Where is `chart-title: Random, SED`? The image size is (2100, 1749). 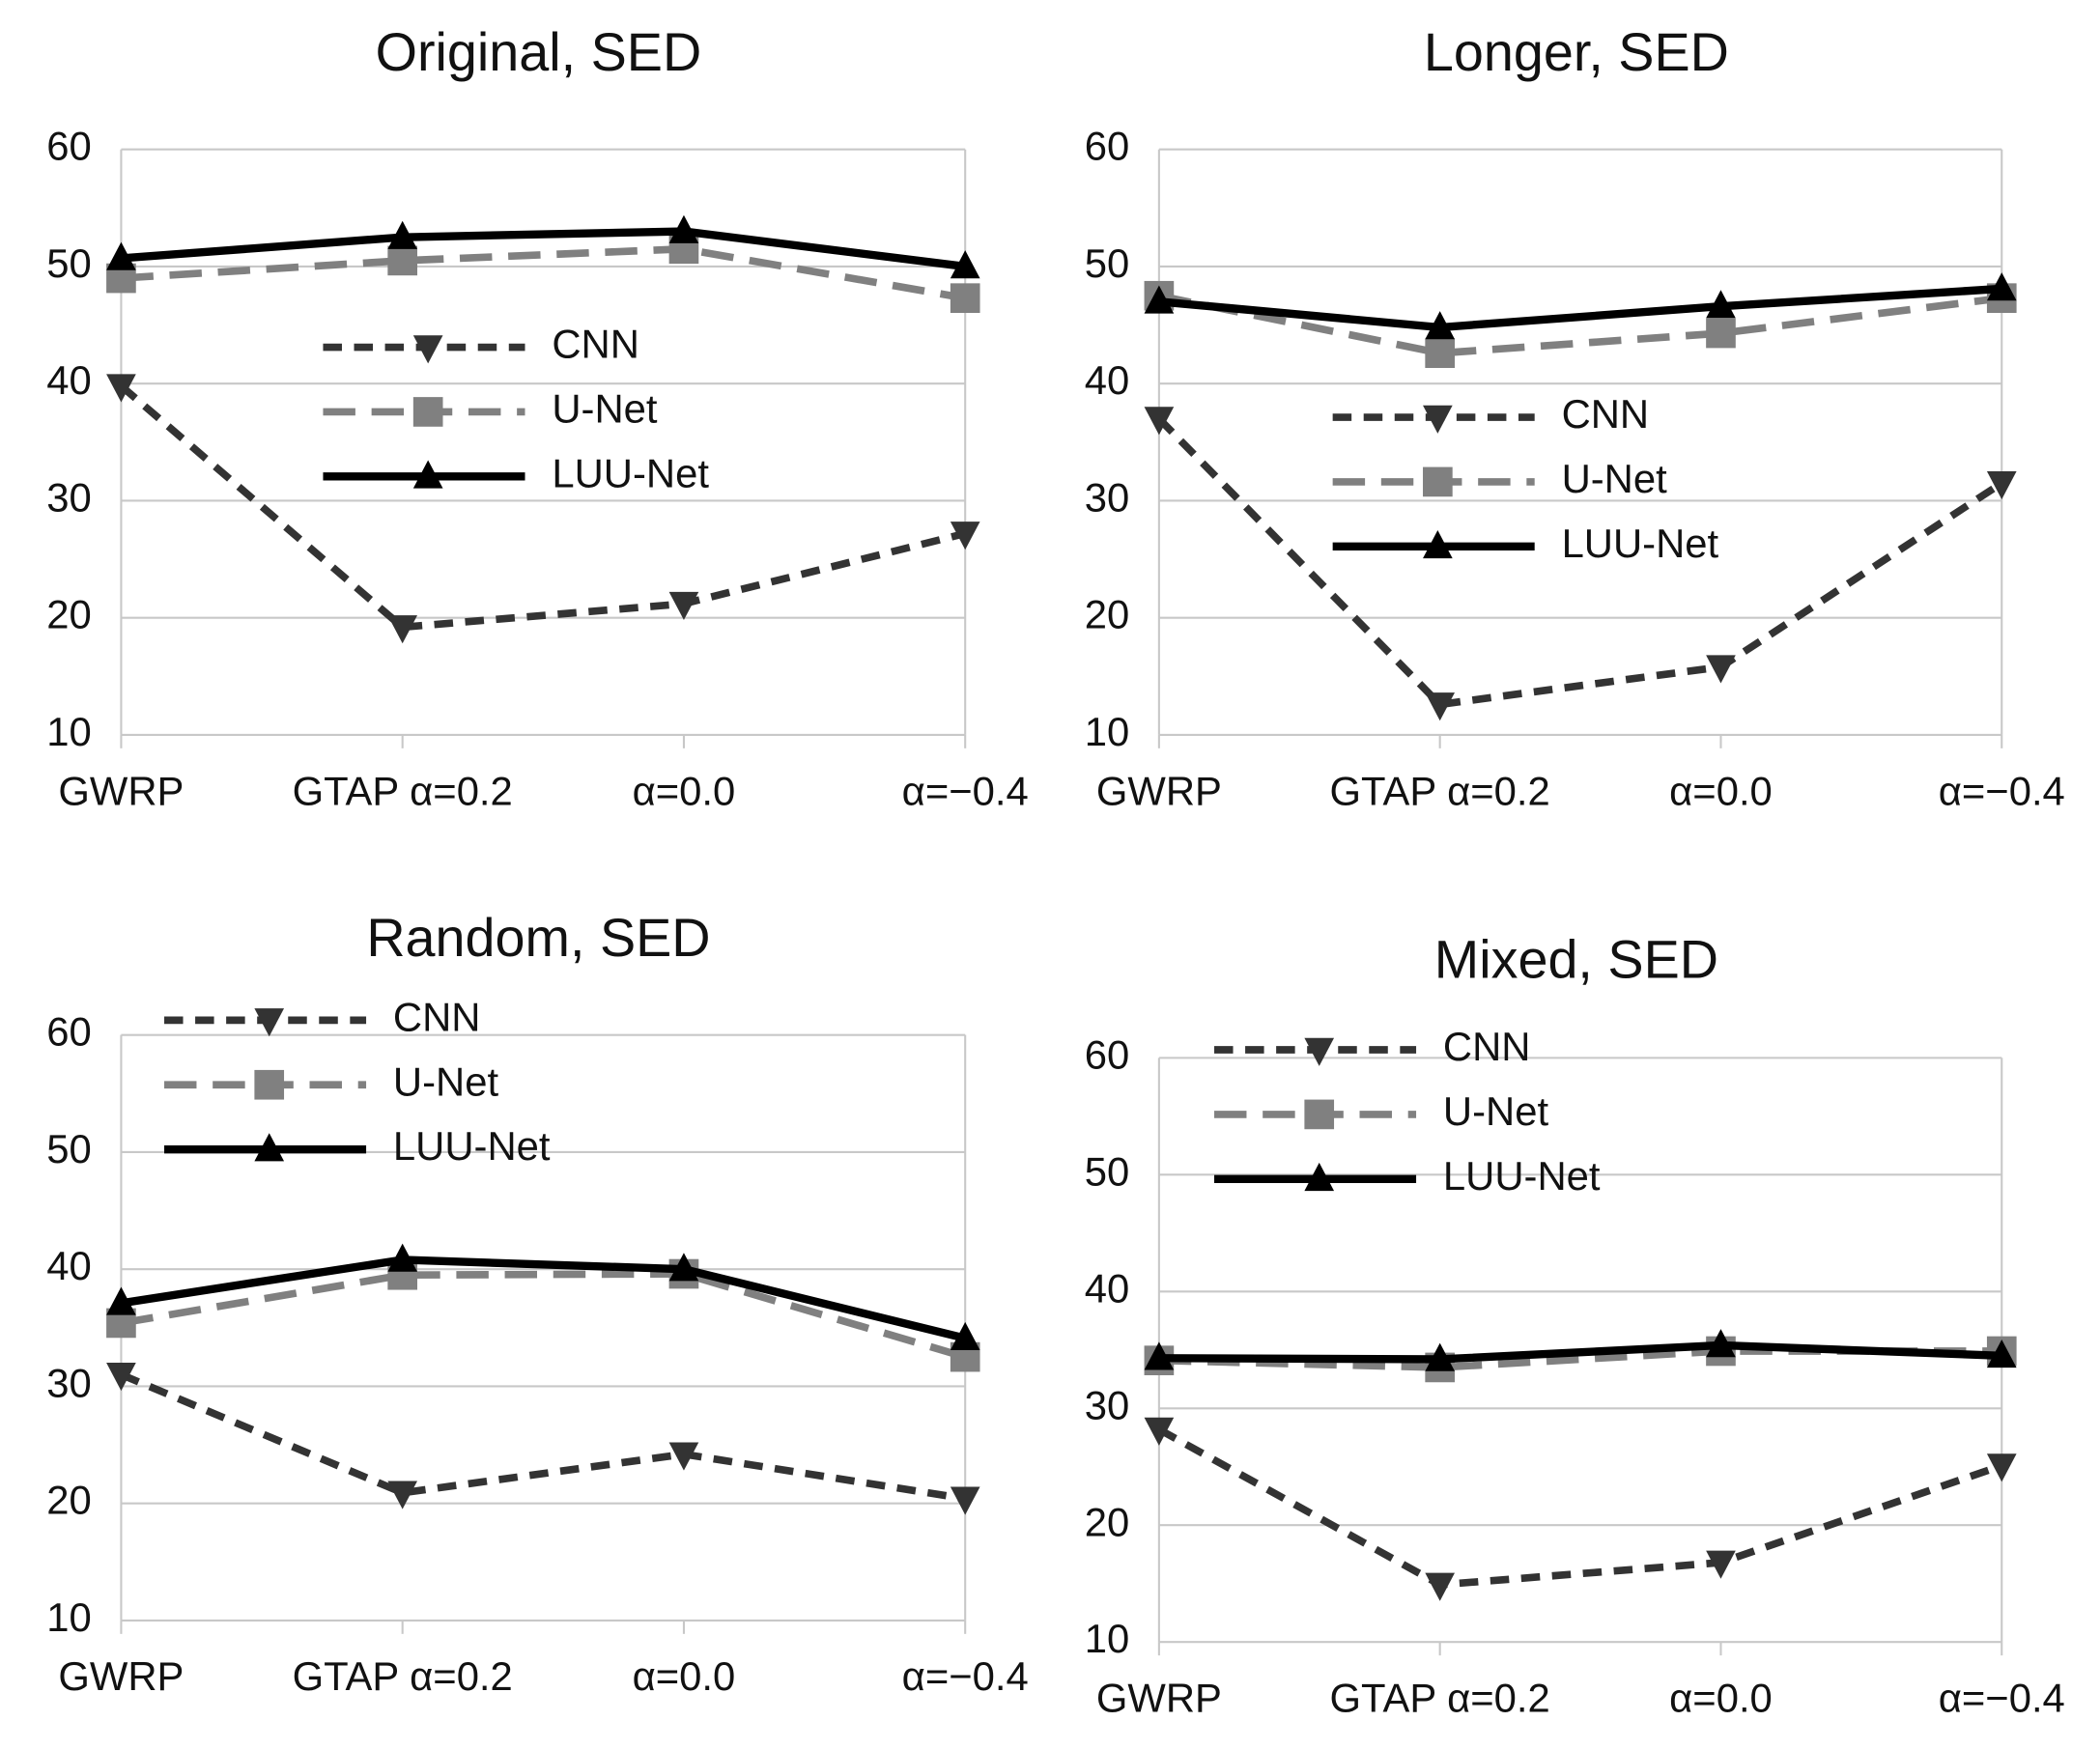
chart-title: Random, SED is located at coordinates (538, 938).